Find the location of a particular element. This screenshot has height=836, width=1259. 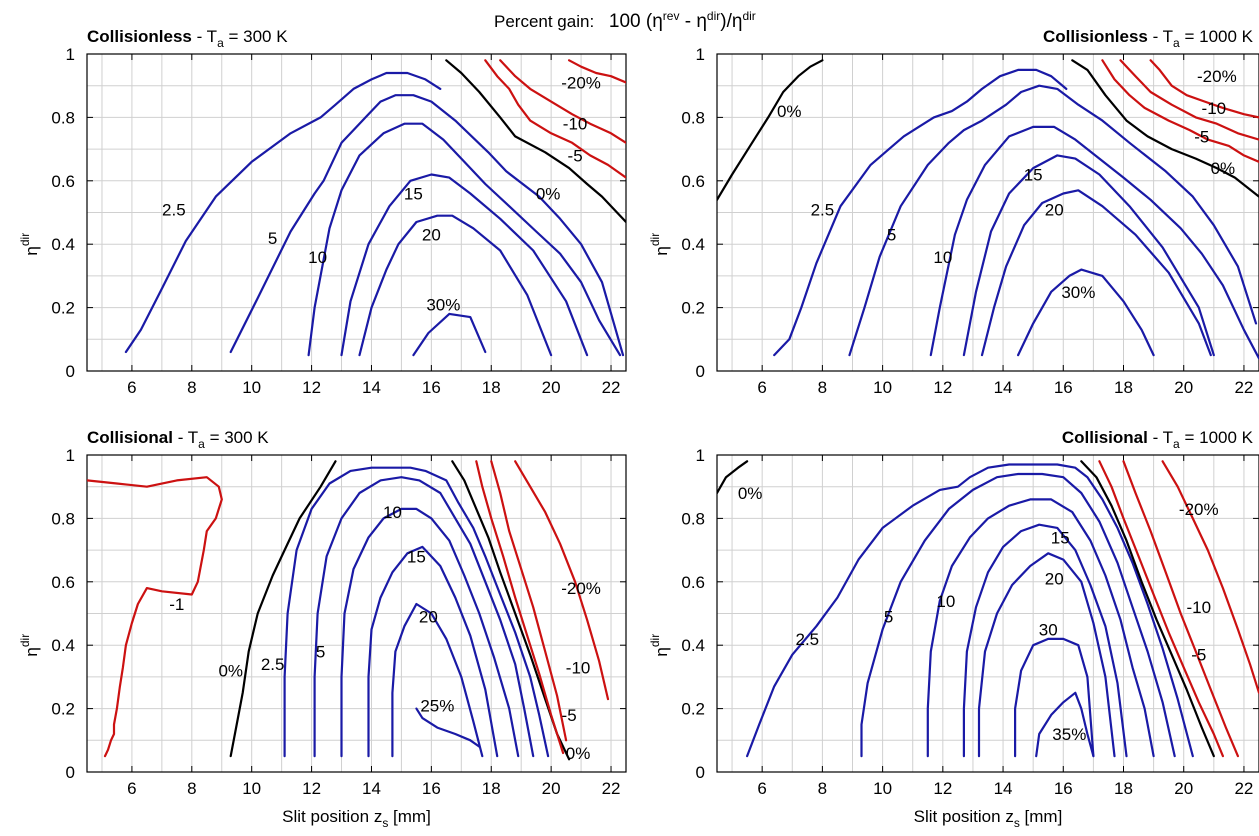

contour-lines is located at coordinates (375, 208).